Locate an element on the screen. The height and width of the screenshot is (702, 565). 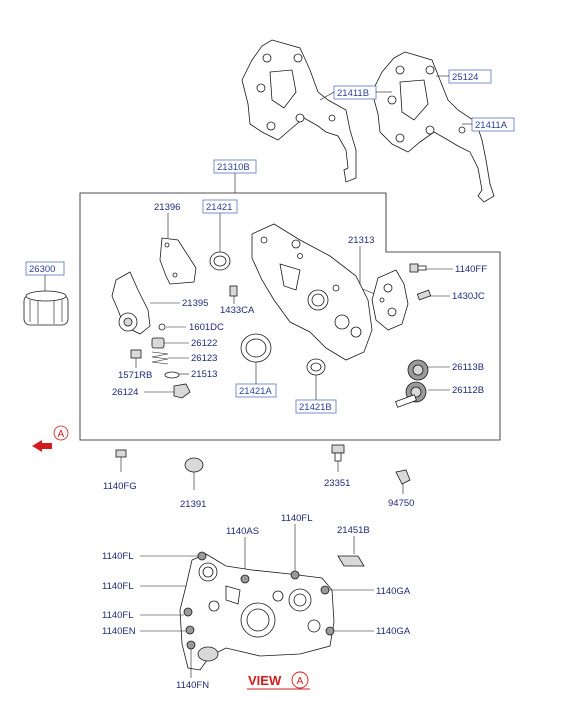
plunger-26122-drawing is located at coordinates (158, 343).